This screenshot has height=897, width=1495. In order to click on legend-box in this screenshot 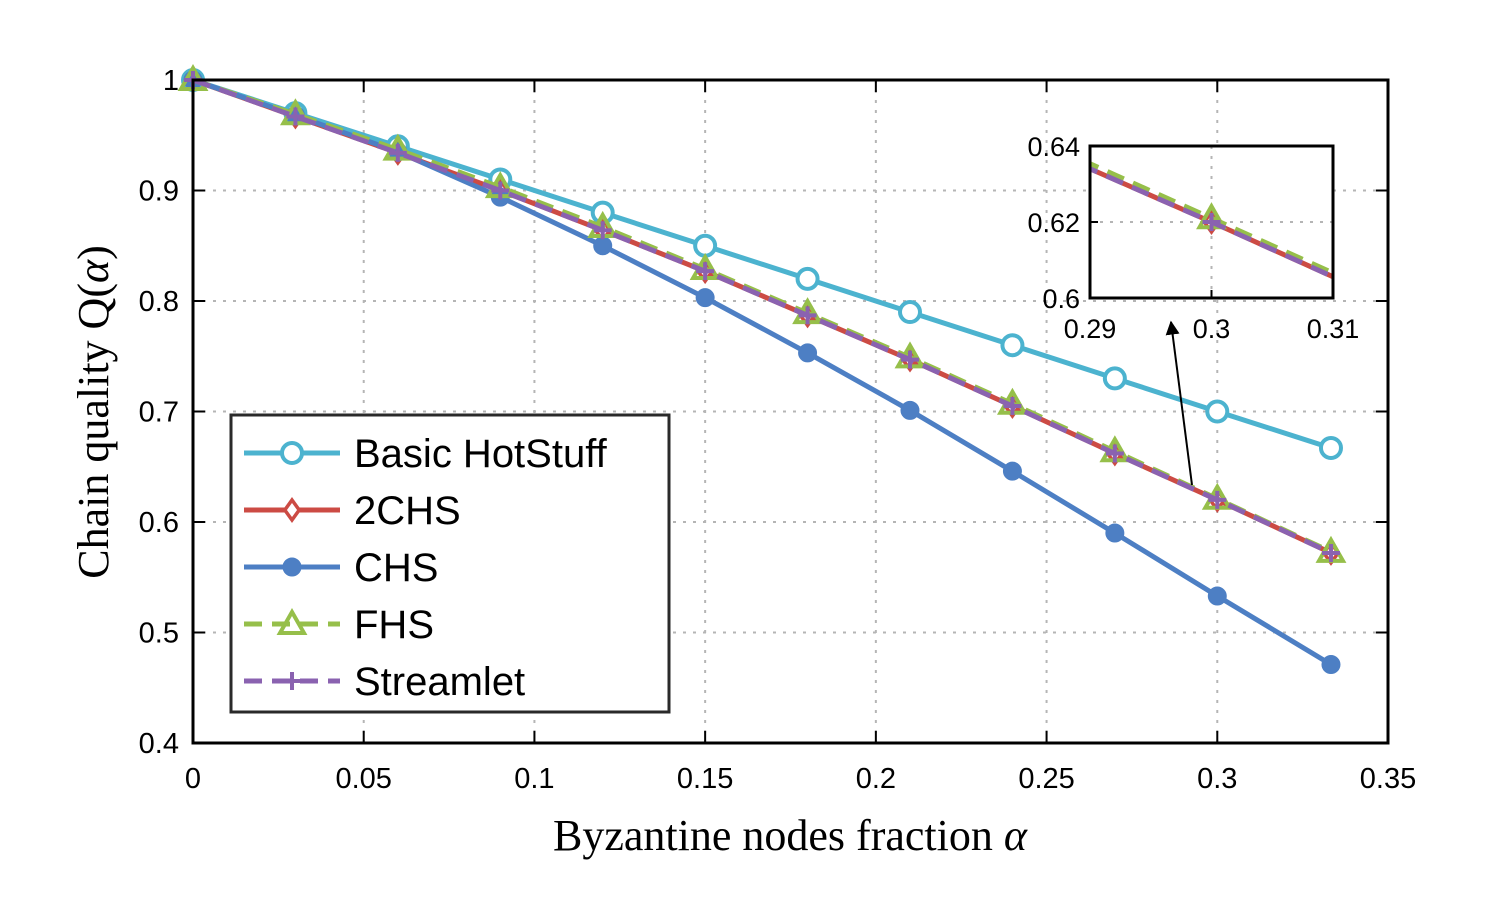, I will do `click(450, 563)`.